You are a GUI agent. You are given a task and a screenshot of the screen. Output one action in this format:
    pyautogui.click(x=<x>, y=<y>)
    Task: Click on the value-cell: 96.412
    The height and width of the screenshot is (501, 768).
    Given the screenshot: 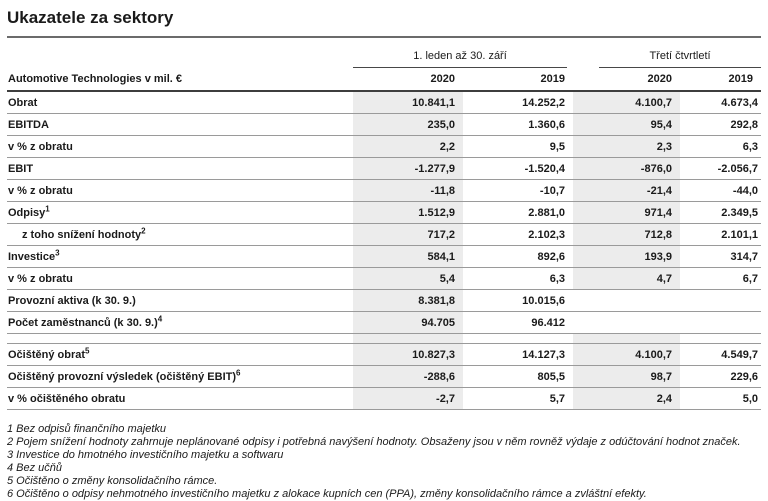 What is the action you would take?
    pyautogui.click(x=518, y=322)
    